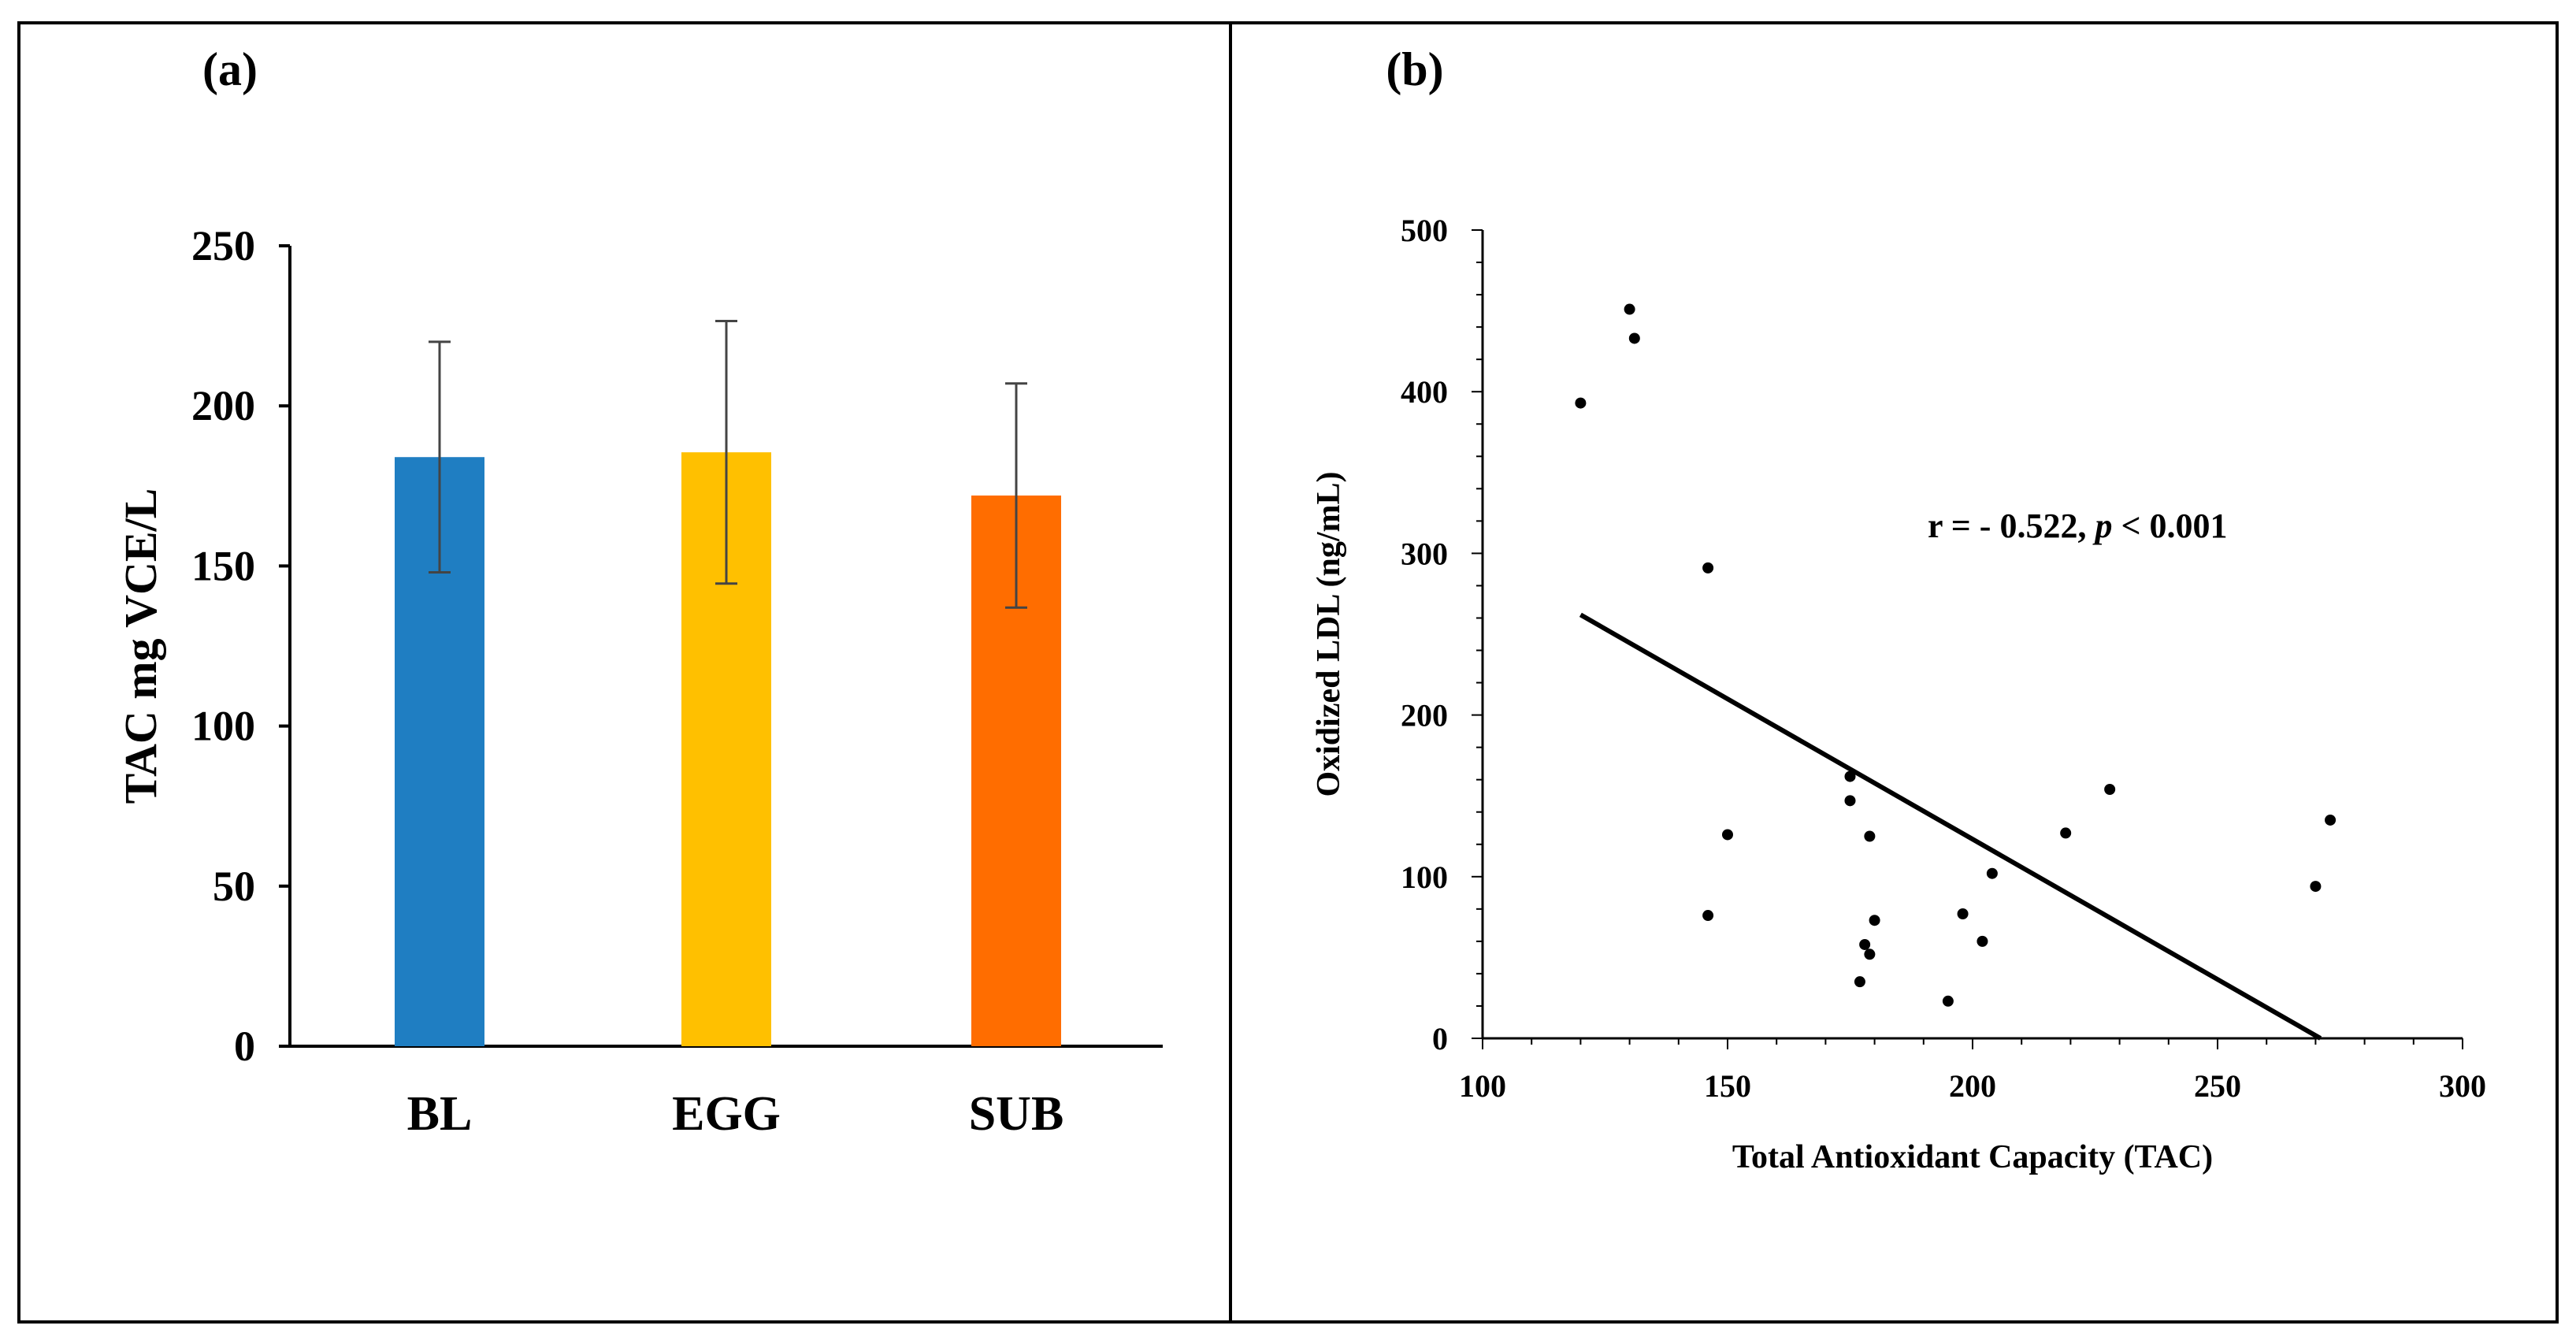 The image size is (2576, 1344). What do you see at coordinates (223, 726) in the screenshot?
I see `a-y-tick-label: 100` at bounding box center [223, 726].